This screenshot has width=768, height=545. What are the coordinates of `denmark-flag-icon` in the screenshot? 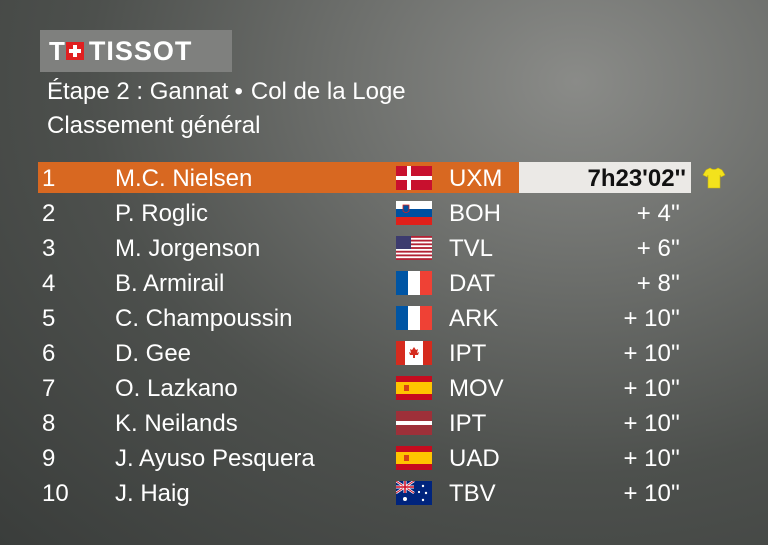 It's located at (414, 178).